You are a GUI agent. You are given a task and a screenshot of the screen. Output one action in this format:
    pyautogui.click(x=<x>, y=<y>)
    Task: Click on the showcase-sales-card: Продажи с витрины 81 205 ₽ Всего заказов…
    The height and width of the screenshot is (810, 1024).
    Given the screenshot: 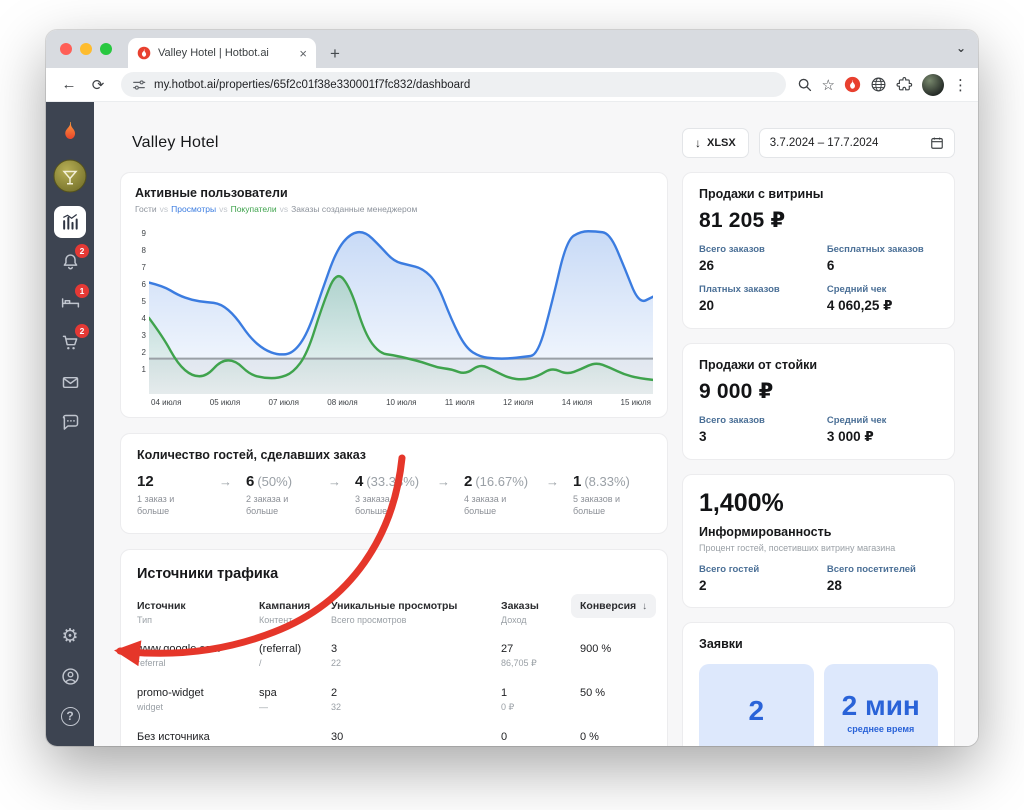 What is the action you would take?
    pyautogui.click(x=818, y=250)
    